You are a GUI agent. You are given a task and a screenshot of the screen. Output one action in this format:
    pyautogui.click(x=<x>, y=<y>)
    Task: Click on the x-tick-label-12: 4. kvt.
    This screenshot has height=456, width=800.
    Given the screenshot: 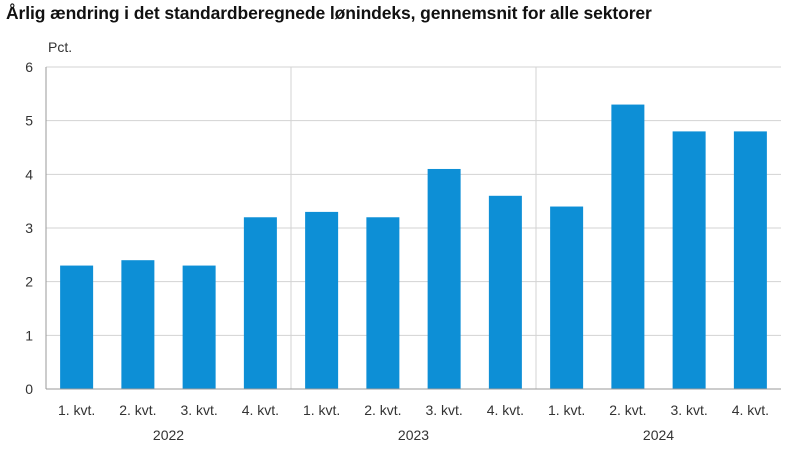 What is the action you would take?
    pyautogui.click(x=750, y=410)
    